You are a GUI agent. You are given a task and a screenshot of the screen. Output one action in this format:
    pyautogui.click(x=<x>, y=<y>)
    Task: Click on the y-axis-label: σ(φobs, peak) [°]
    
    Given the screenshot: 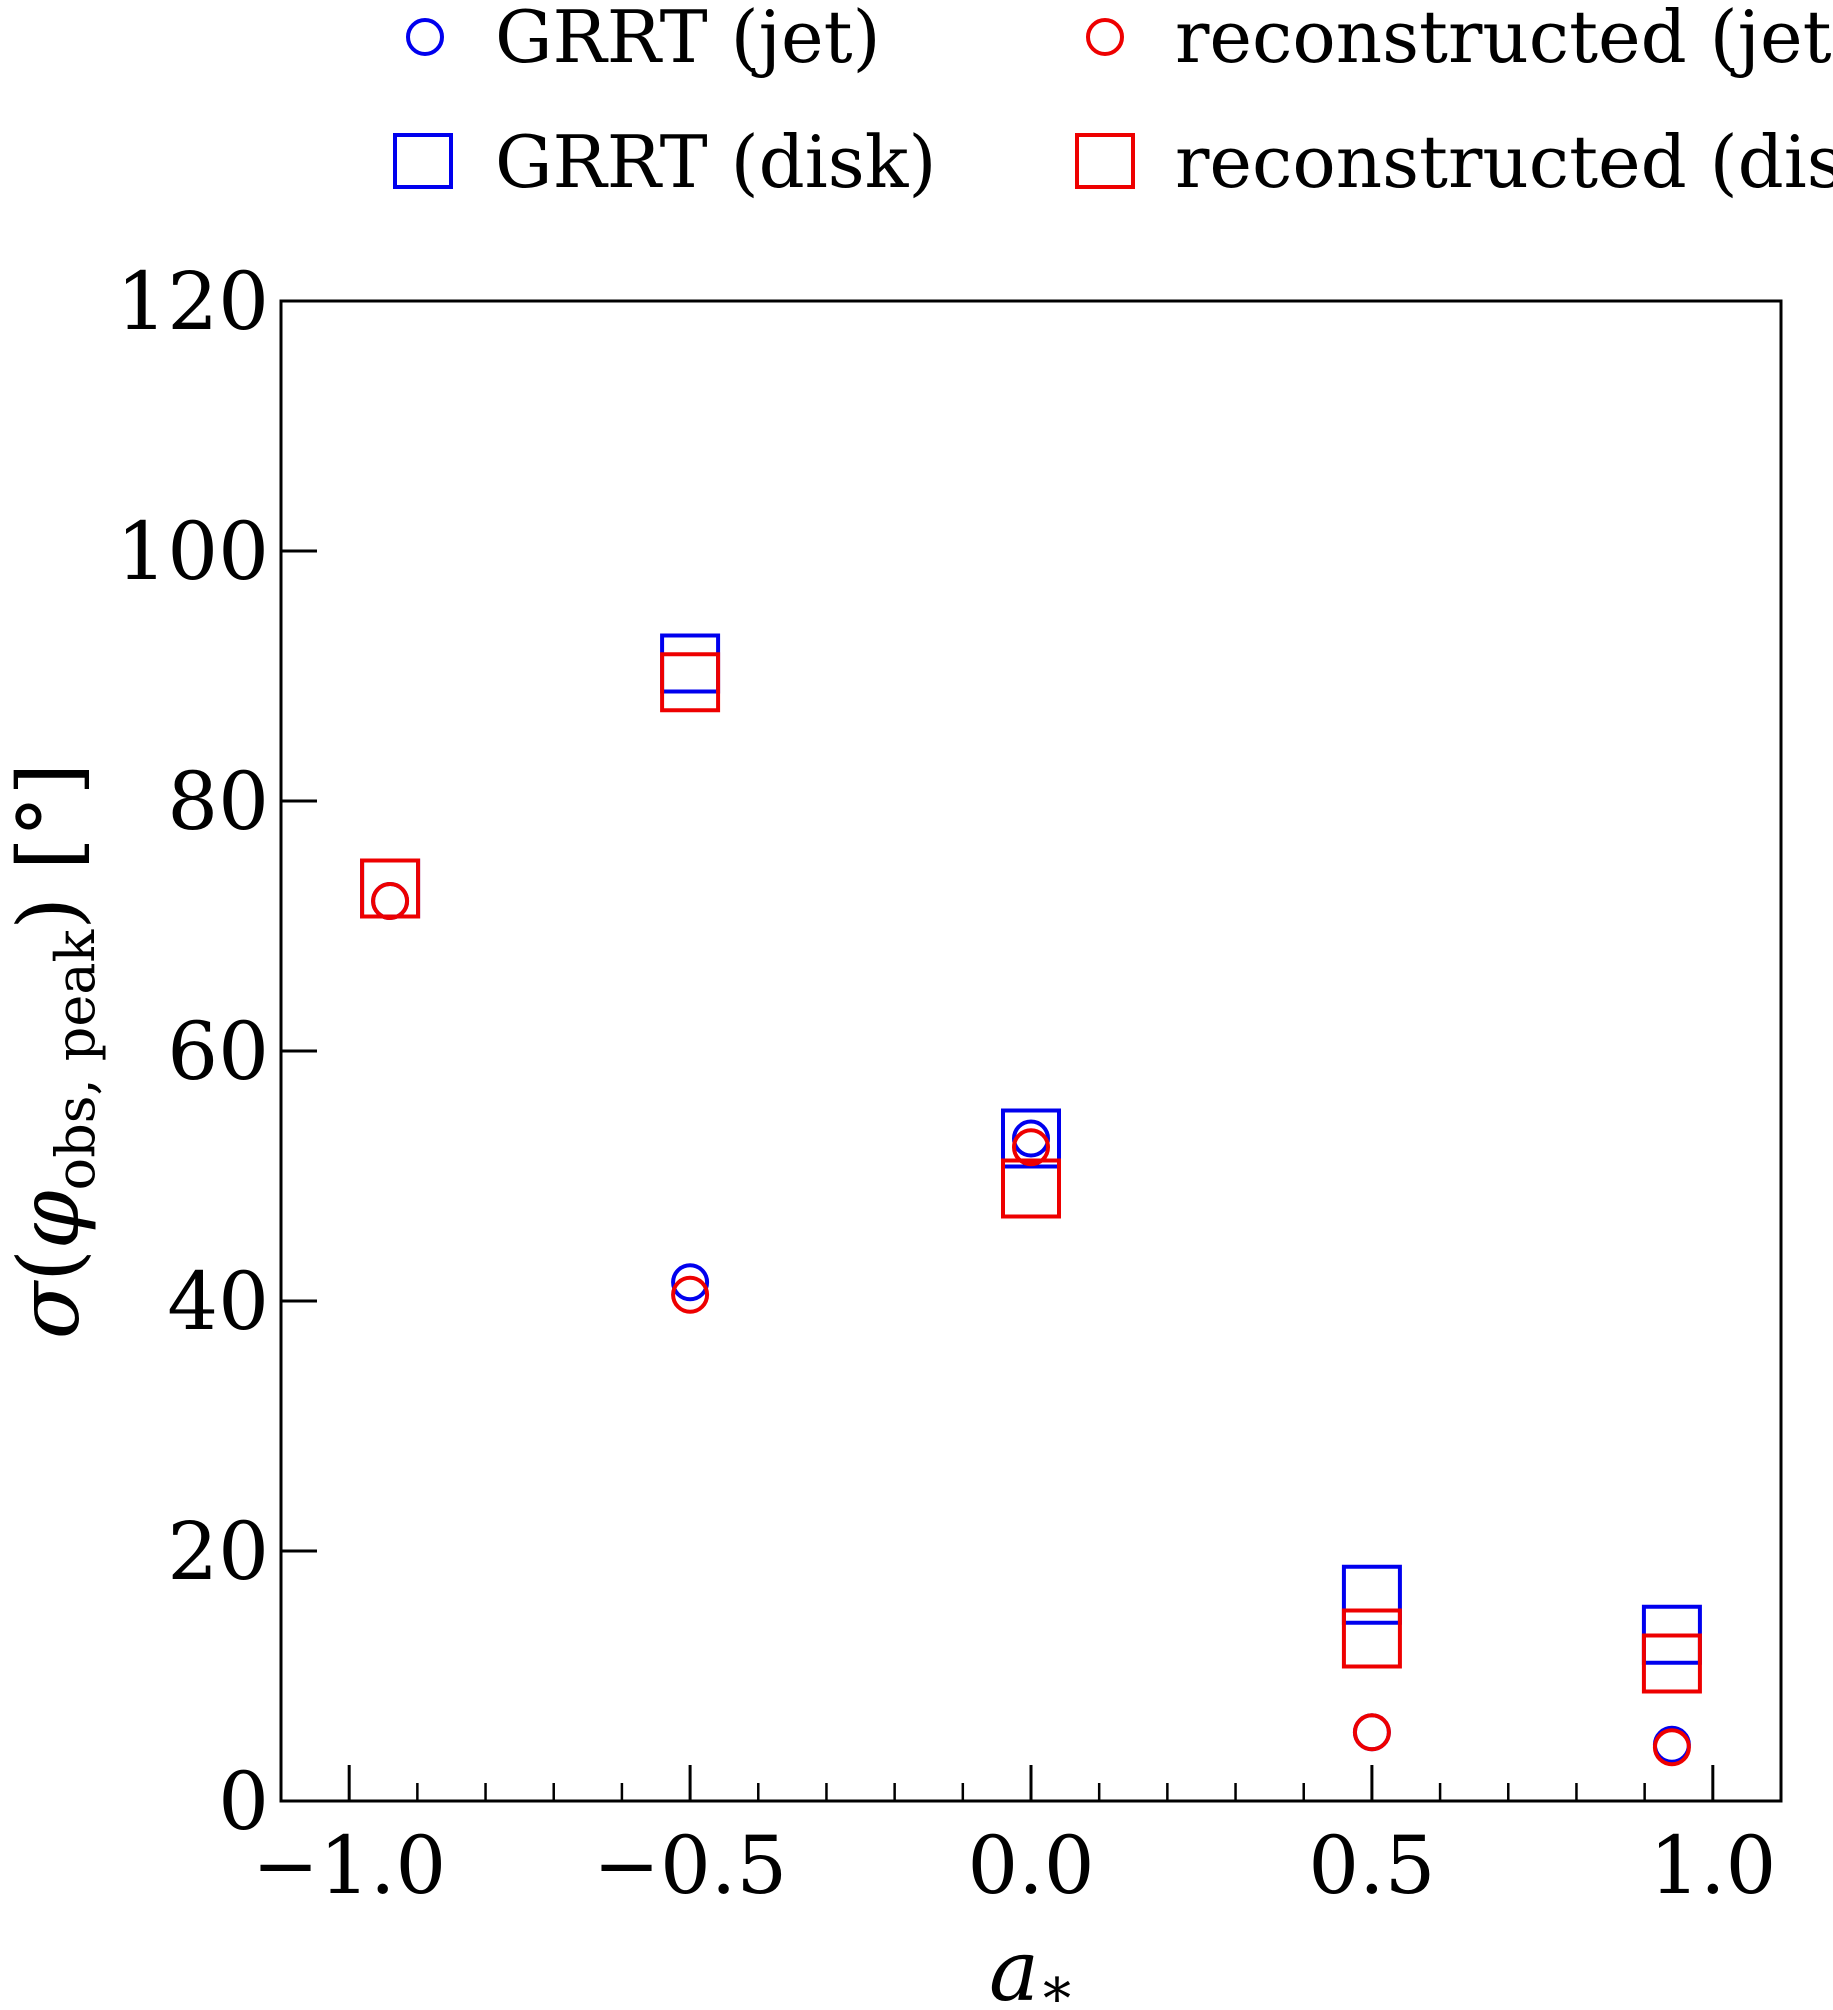 What is the action you would take?
    pyautogui.click(x=53, y=1051)
    